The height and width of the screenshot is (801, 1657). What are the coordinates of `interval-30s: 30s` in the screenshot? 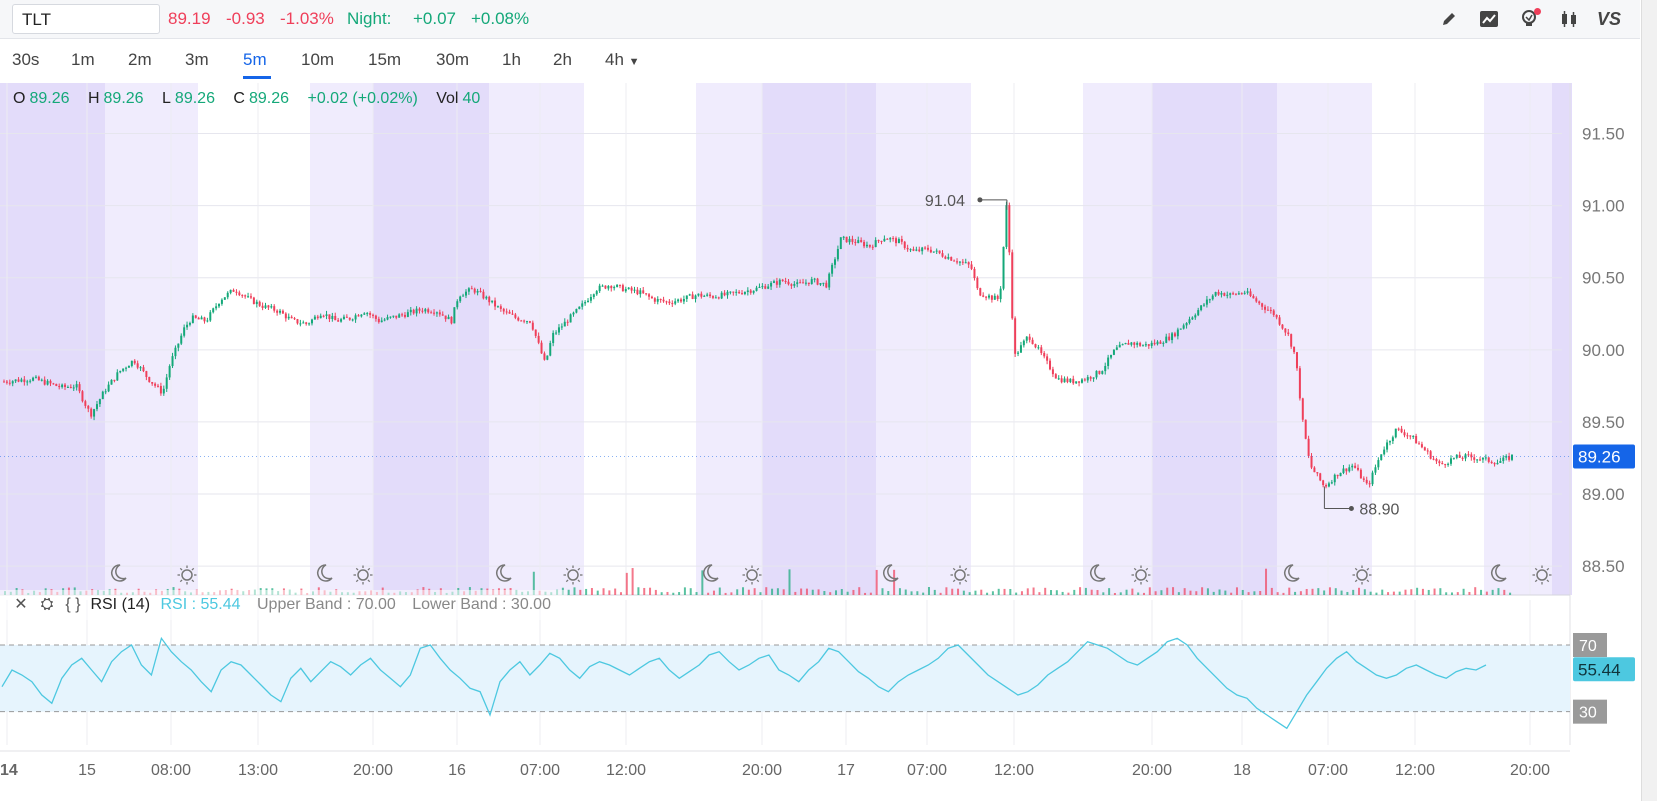 It's located at (26, 59).